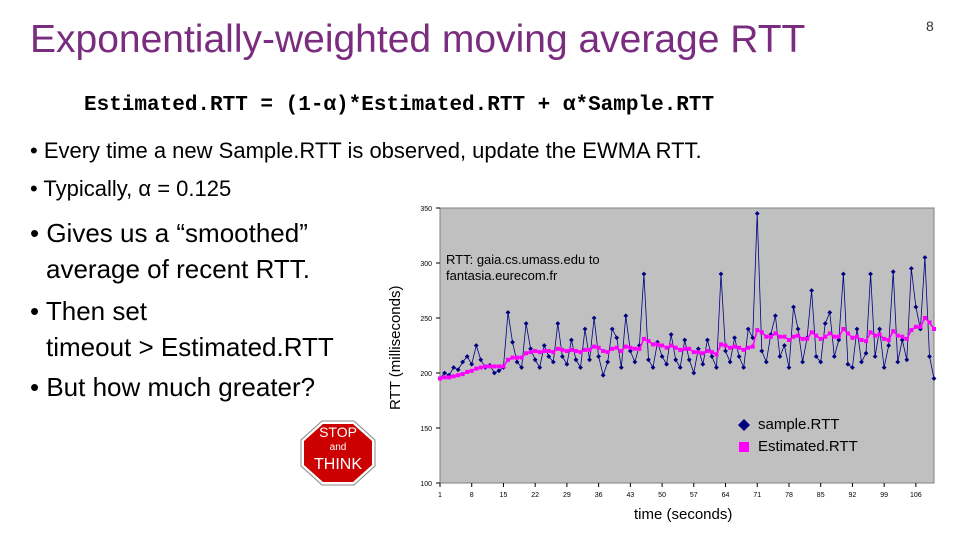  Describe the element at coordinates (523, 259) in the screenshot. I see `annotation-line1: RTT: gaia.cs.umass.edu to` at that location.